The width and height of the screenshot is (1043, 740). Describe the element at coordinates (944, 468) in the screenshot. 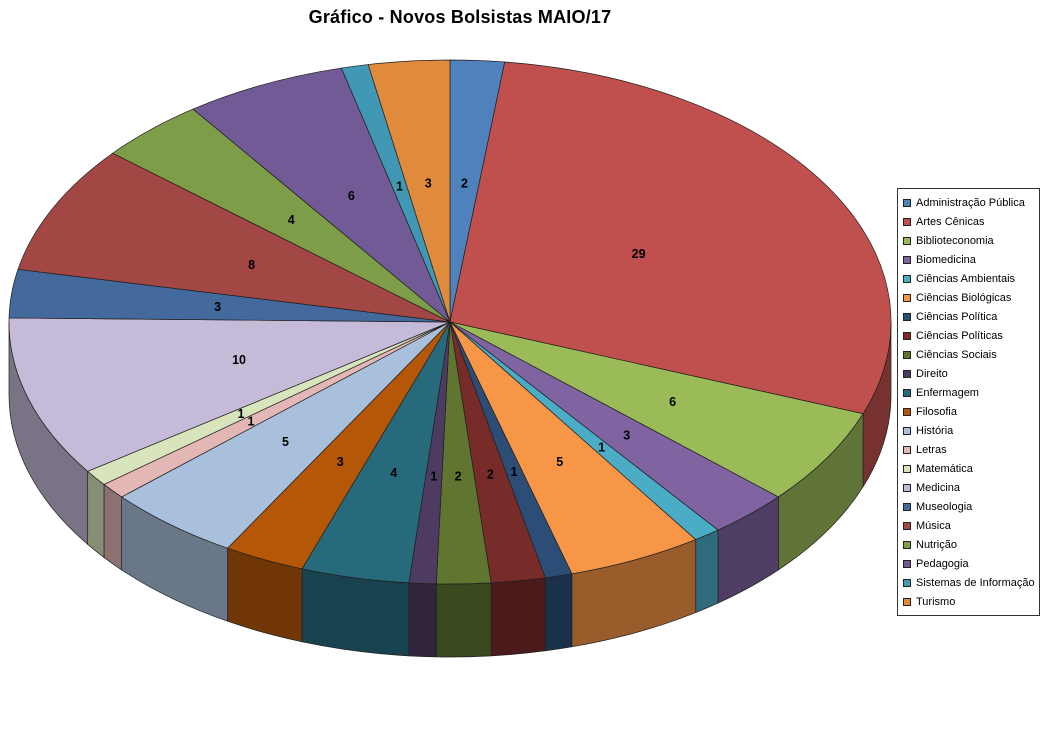

I see `legend-label: Matemática` at that location.